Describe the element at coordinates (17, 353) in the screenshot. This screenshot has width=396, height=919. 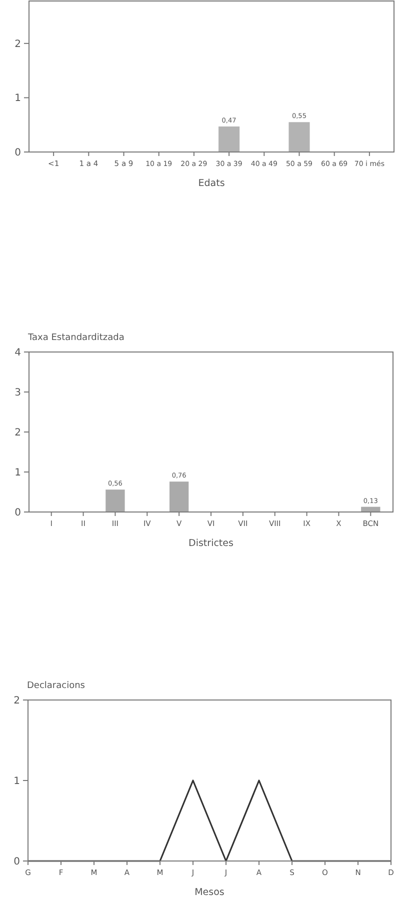
I see `y-tick-label: 4` at that location.